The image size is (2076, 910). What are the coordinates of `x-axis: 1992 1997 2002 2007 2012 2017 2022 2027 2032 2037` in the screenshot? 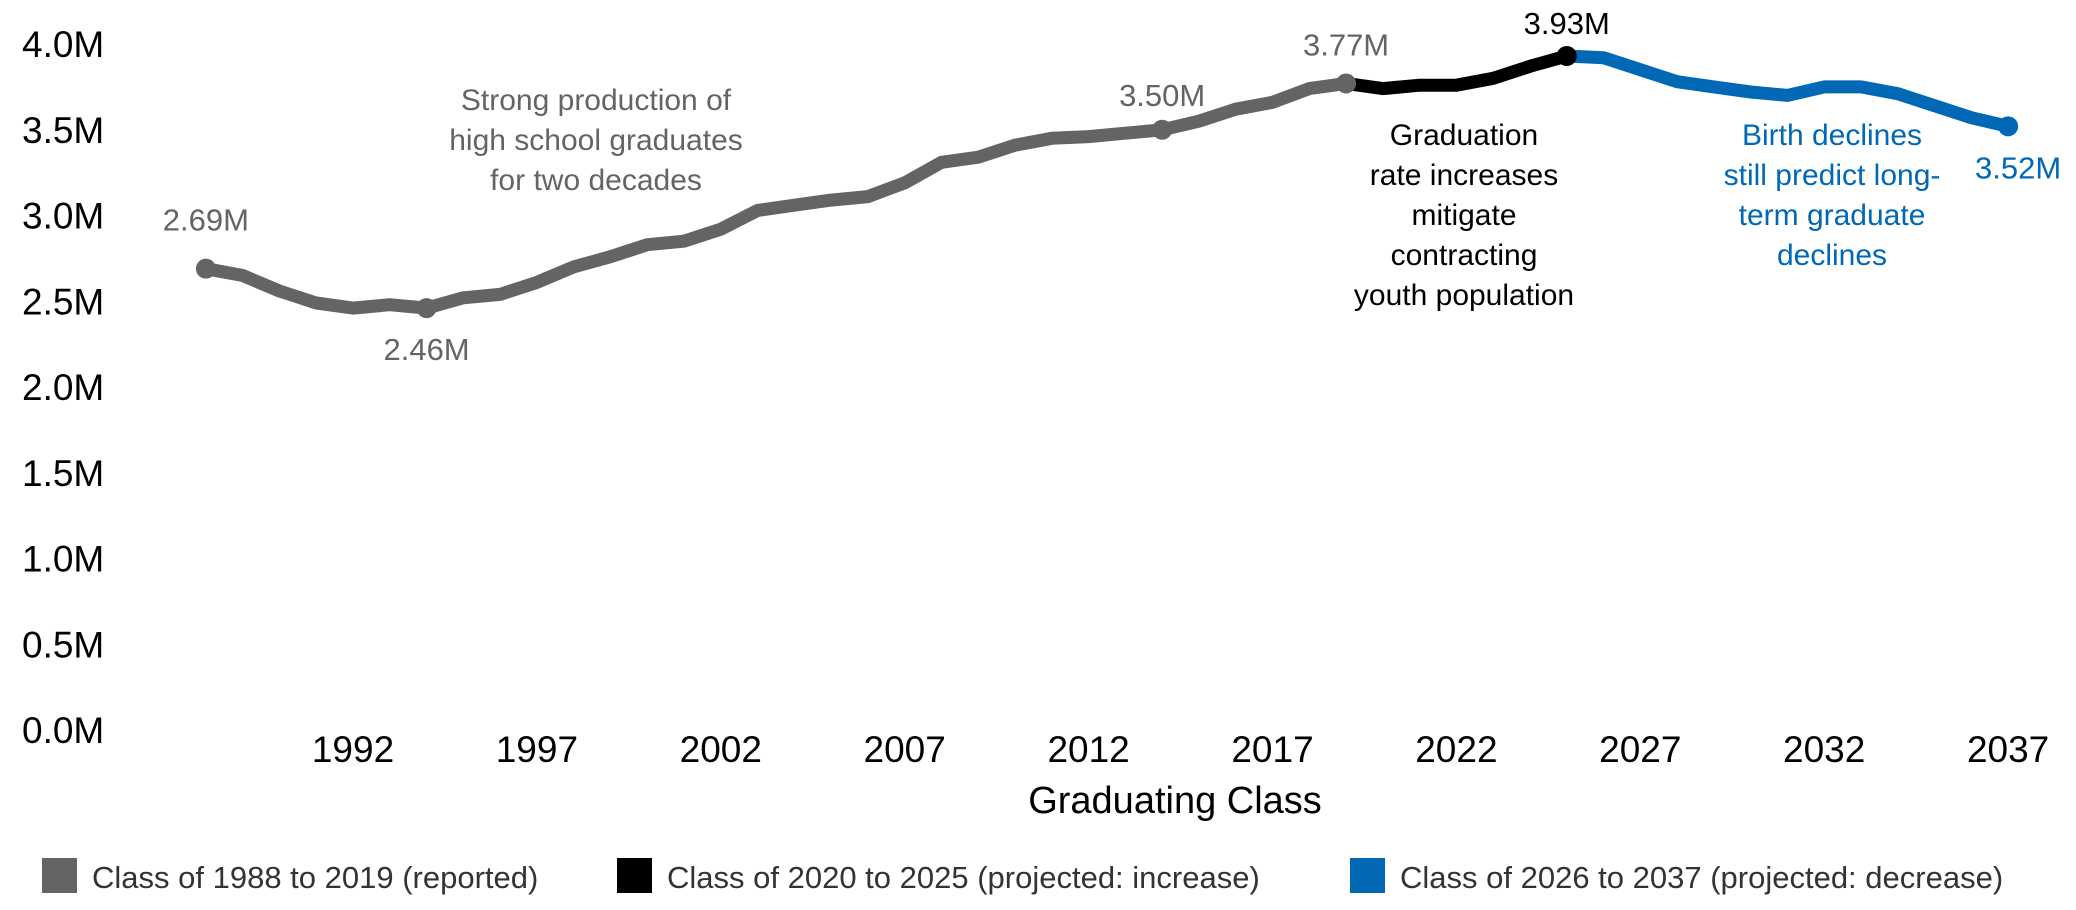 It's located at (1180, 749).